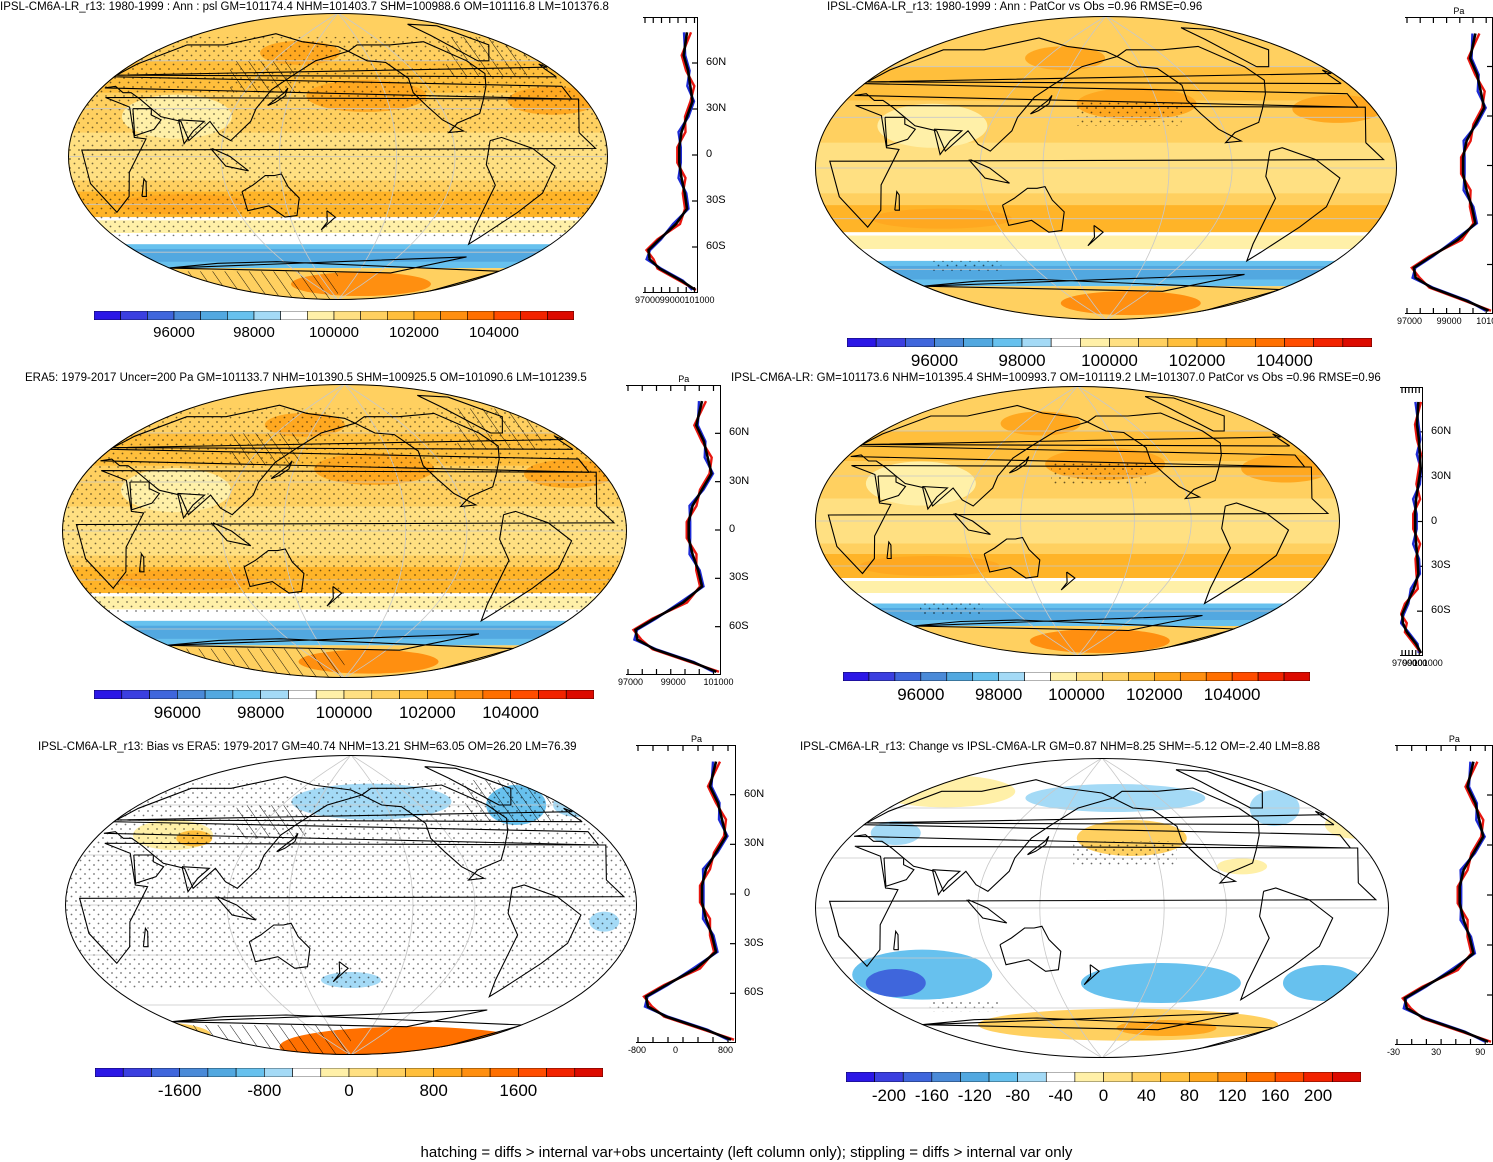 The width and height of the screenshot is (1493, 1162). Describe the element at coordinates (1109, 342) in the screenshot. I see `colorbar` at that location.